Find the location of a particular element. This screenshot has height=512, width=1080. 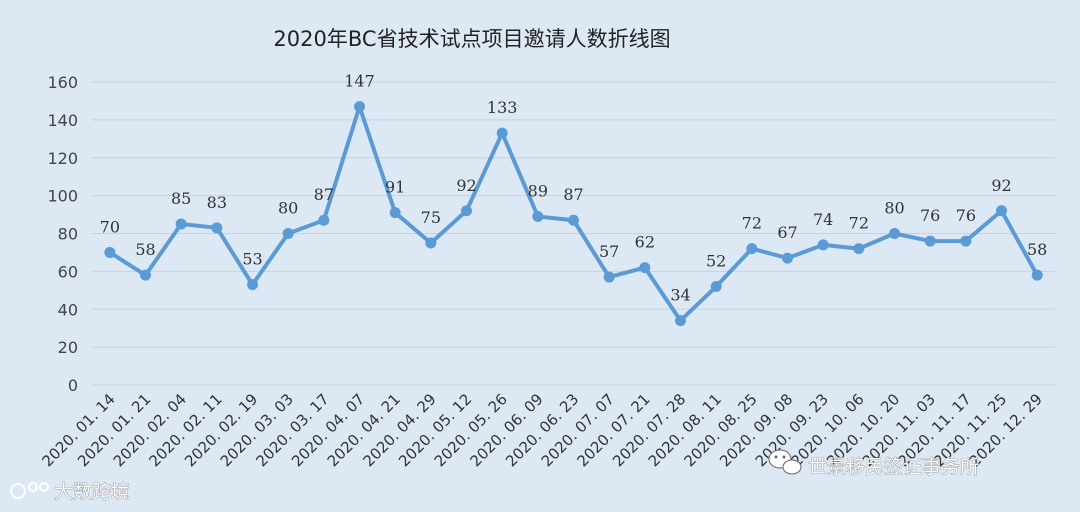

data-label: 75 is located at coordinates (431, 217).